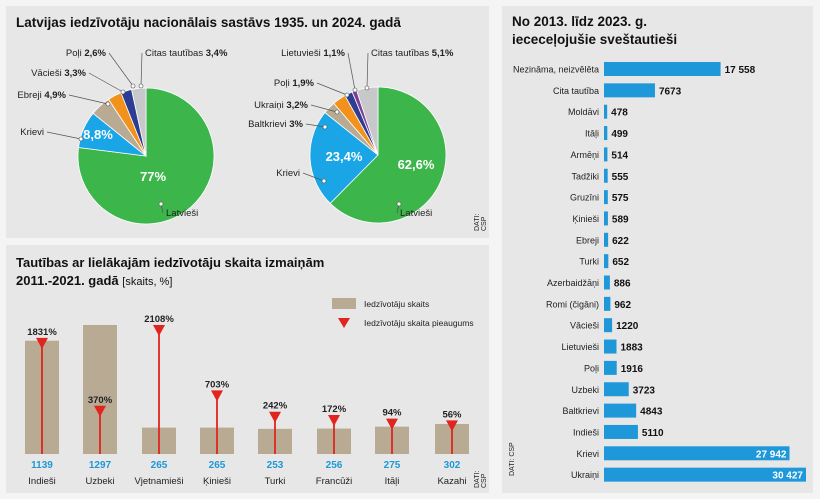 Image resolution: width=820 pixels, height=499 pixels. Describe the element at coordinates (400, 53) in the screenshot. I see `pie1-label-name-6: Citas tautības` at that location.